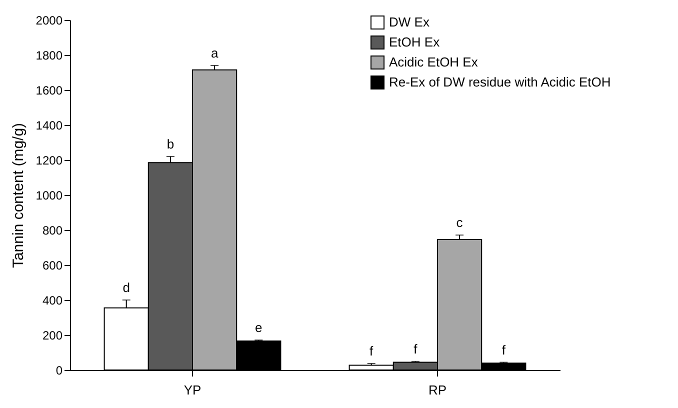 The image size is (678, 408). Describe the element at coordinates (49, 161) in the screenshot. I see `y-tick-label: 1200` at that location.